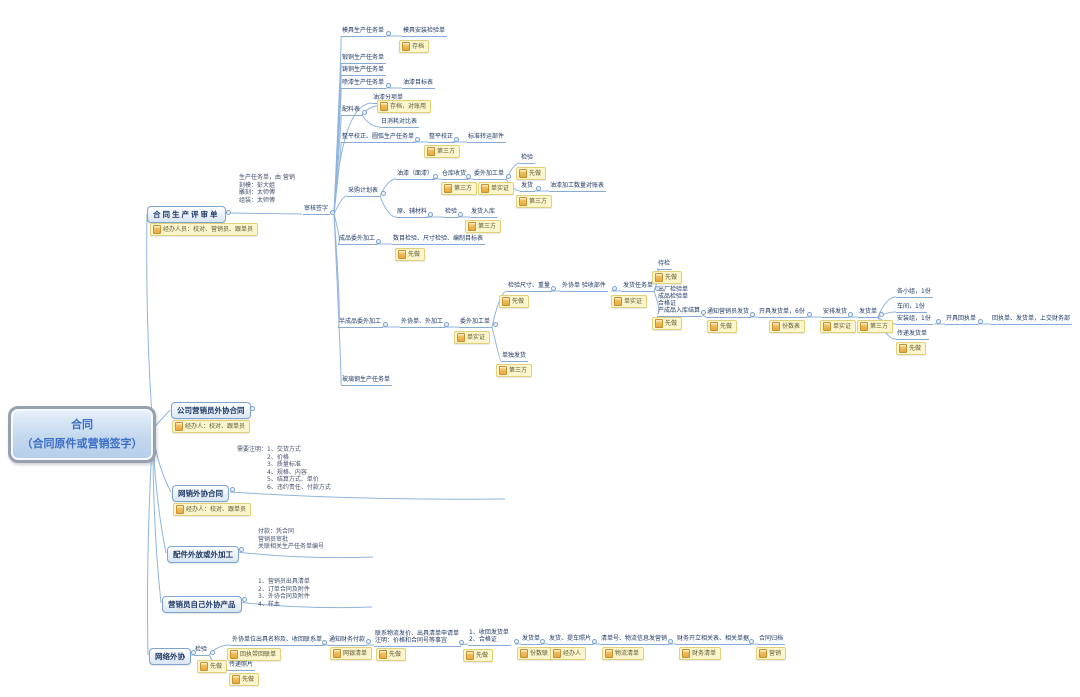 This screenshot has height=697, width=1080. Describe the element at coordinates (423, 323) in the screenshot. I see `topic-outsource-process: 外协单、外加工` at that location.